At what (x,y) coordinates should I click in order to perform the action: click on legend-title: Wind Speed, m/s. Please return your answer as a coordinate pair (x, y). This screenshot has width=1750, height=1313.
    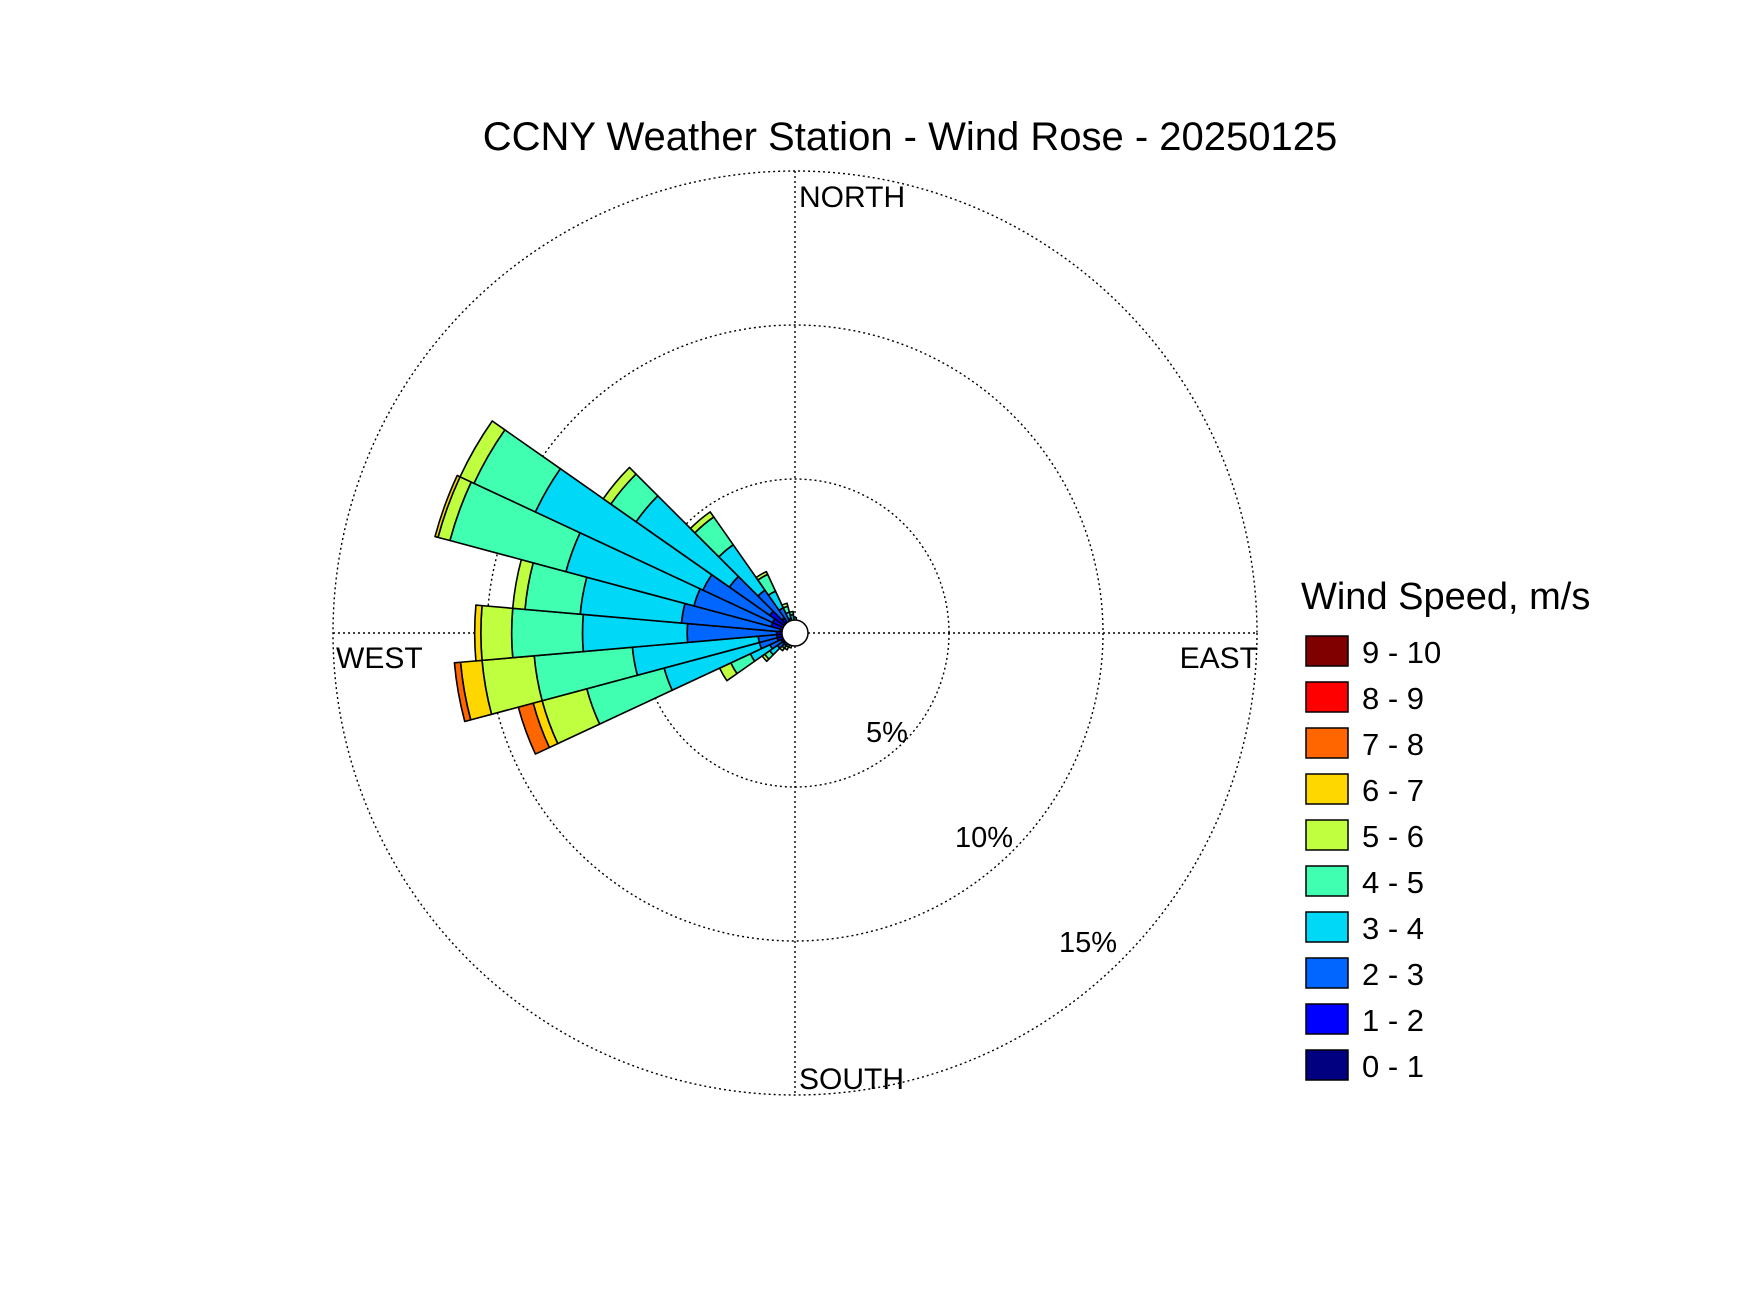
    Looking at the image, I should click on (1445, 597).